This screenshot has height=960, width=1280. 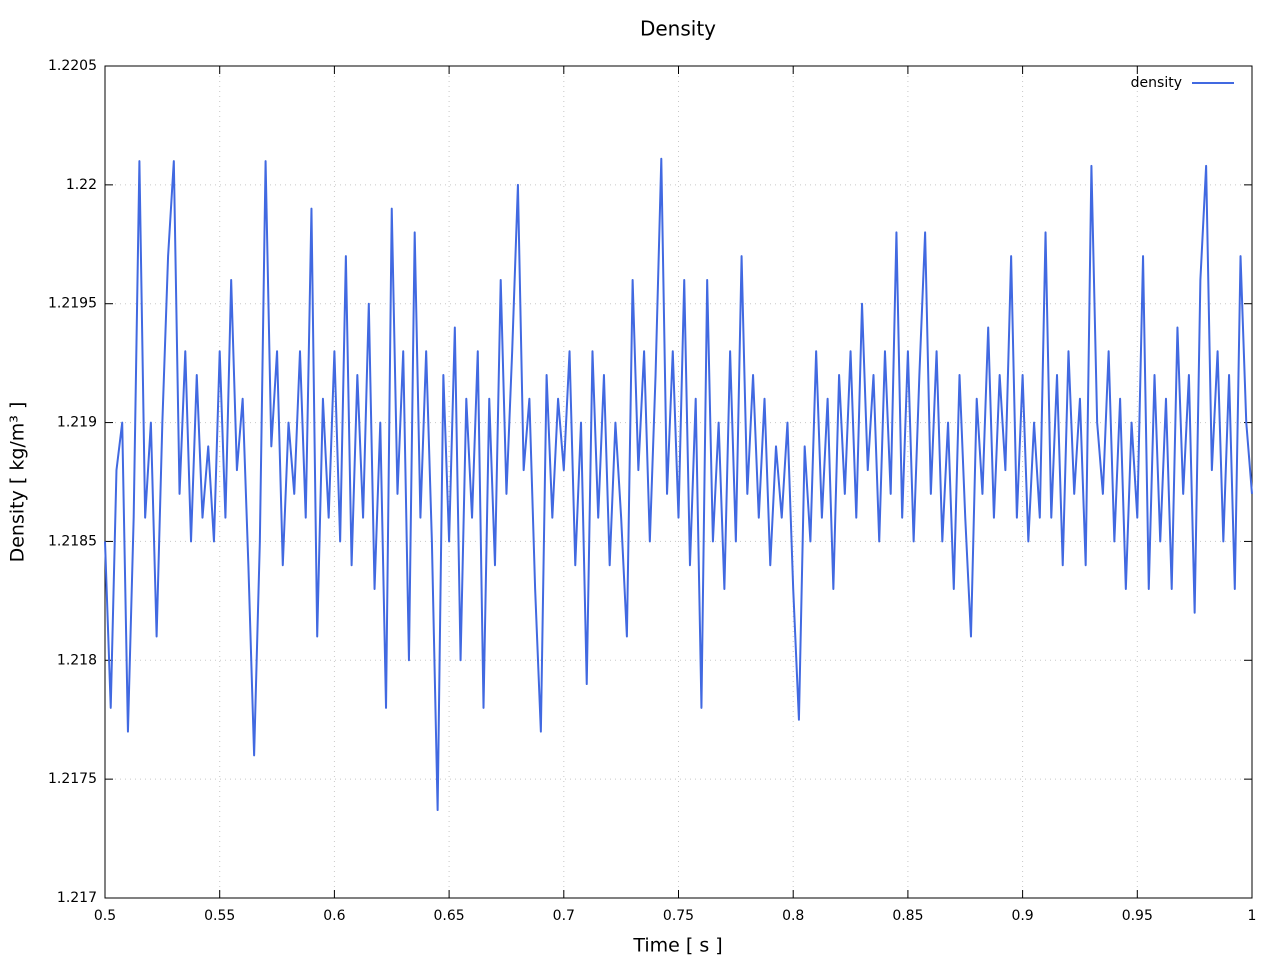 What do you see at coordinates (449, 916) in the screenshot?
I see `x-tick-label: 0.65` at bounding box center [449, 916].